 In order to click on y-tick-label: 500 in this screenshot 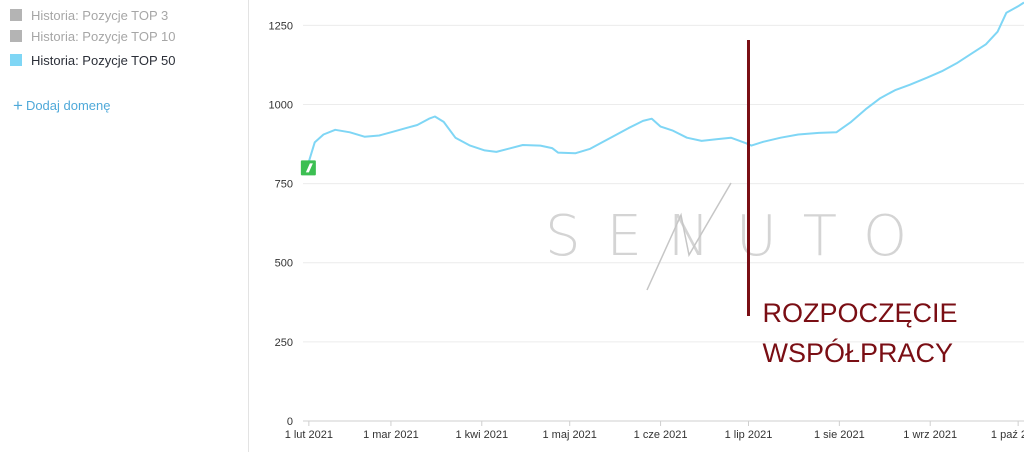, I will do `click(284, 264)`.